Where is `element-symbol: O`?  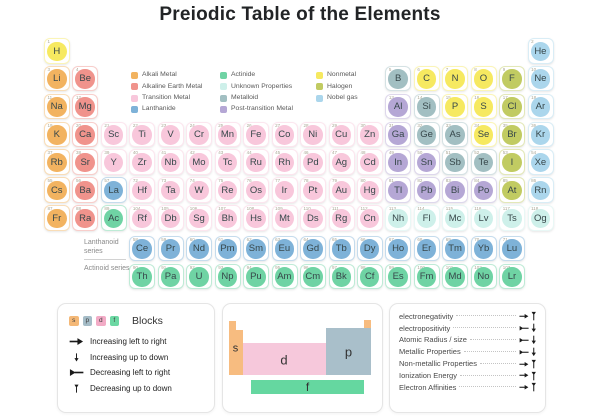 element-symbol: O is located at coordinates (483, 79).